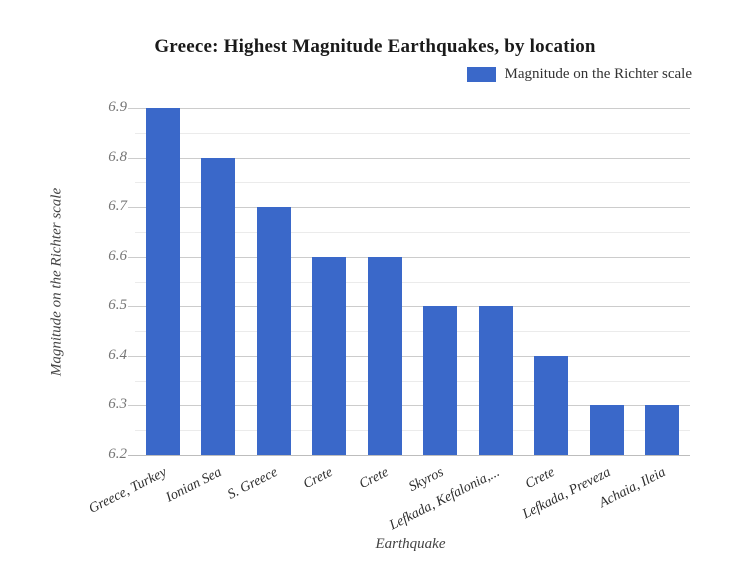 The width and height of the screenshot is (750, 563). Describe the element at coordinates (481, 74) in the screenshot. I see `legend-swatch` at that location.